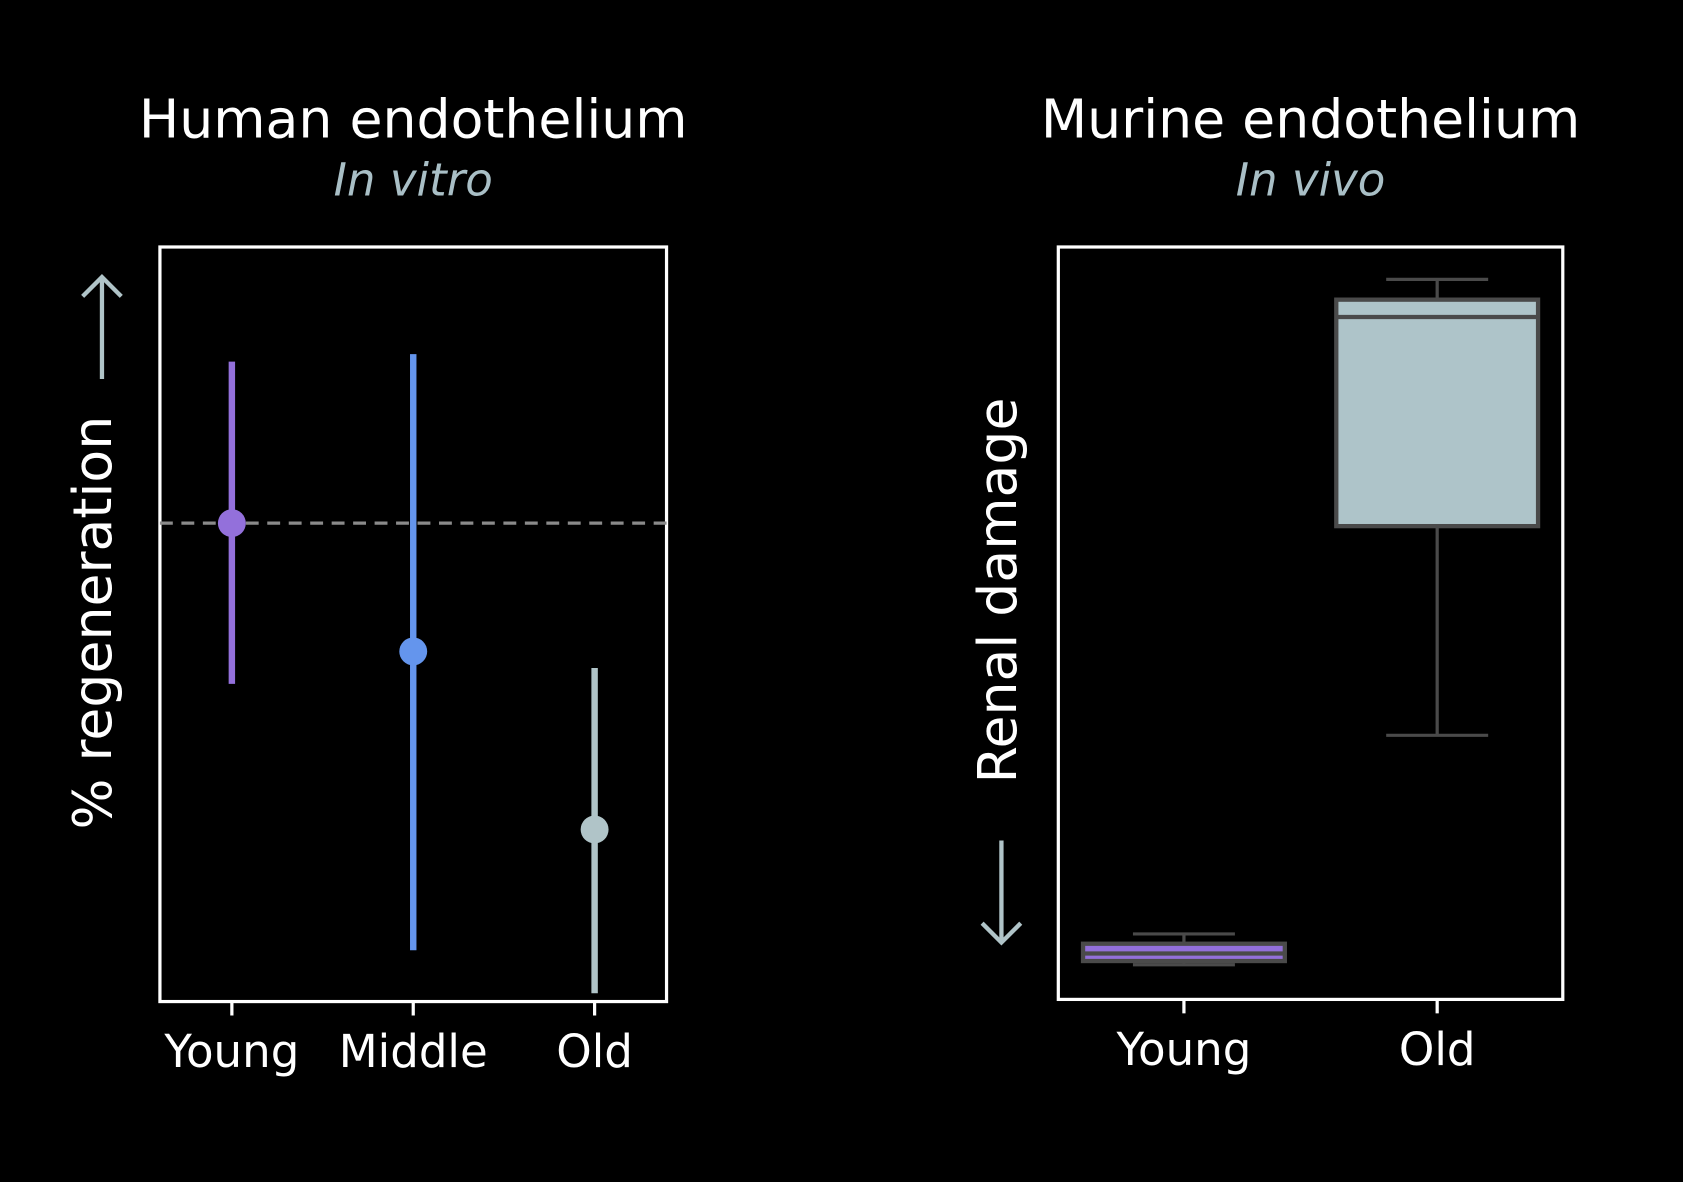 The image size is (1683, 1182). Describe the element at coordinates (413, 119) in the screenshot. I see `chart-title: Human endothelium` at that location.